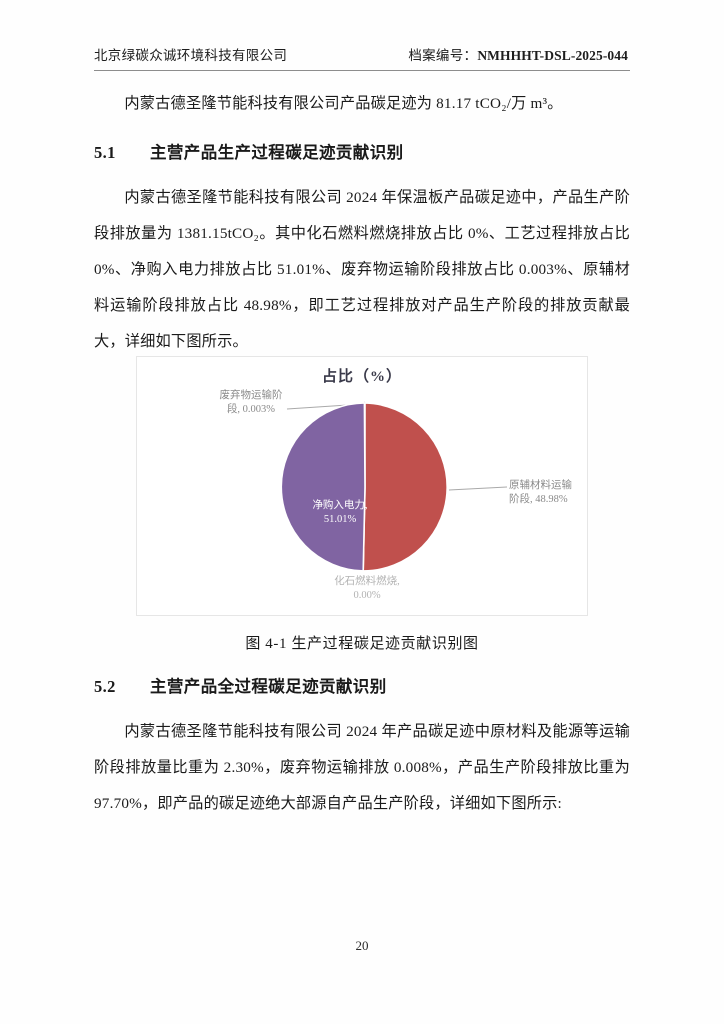 Image resolution: width=724 pixels, height=1024 pixels. What do you see at coordinates (367, 581) in the screenshot?
I see `chart-label-fossil-line1: 化石燃料燃烧,` at bounding box center [367, 581].